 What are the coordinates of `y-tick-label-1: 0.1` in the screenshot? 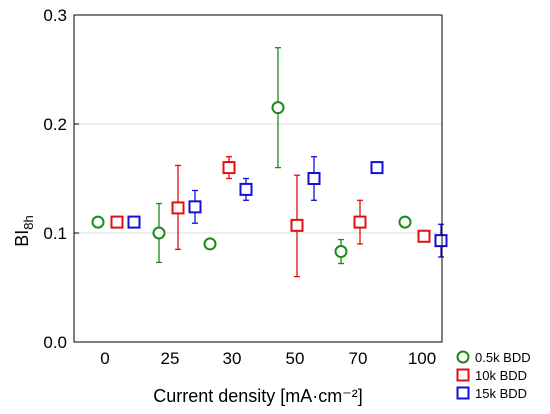 It's located at (55, 233).